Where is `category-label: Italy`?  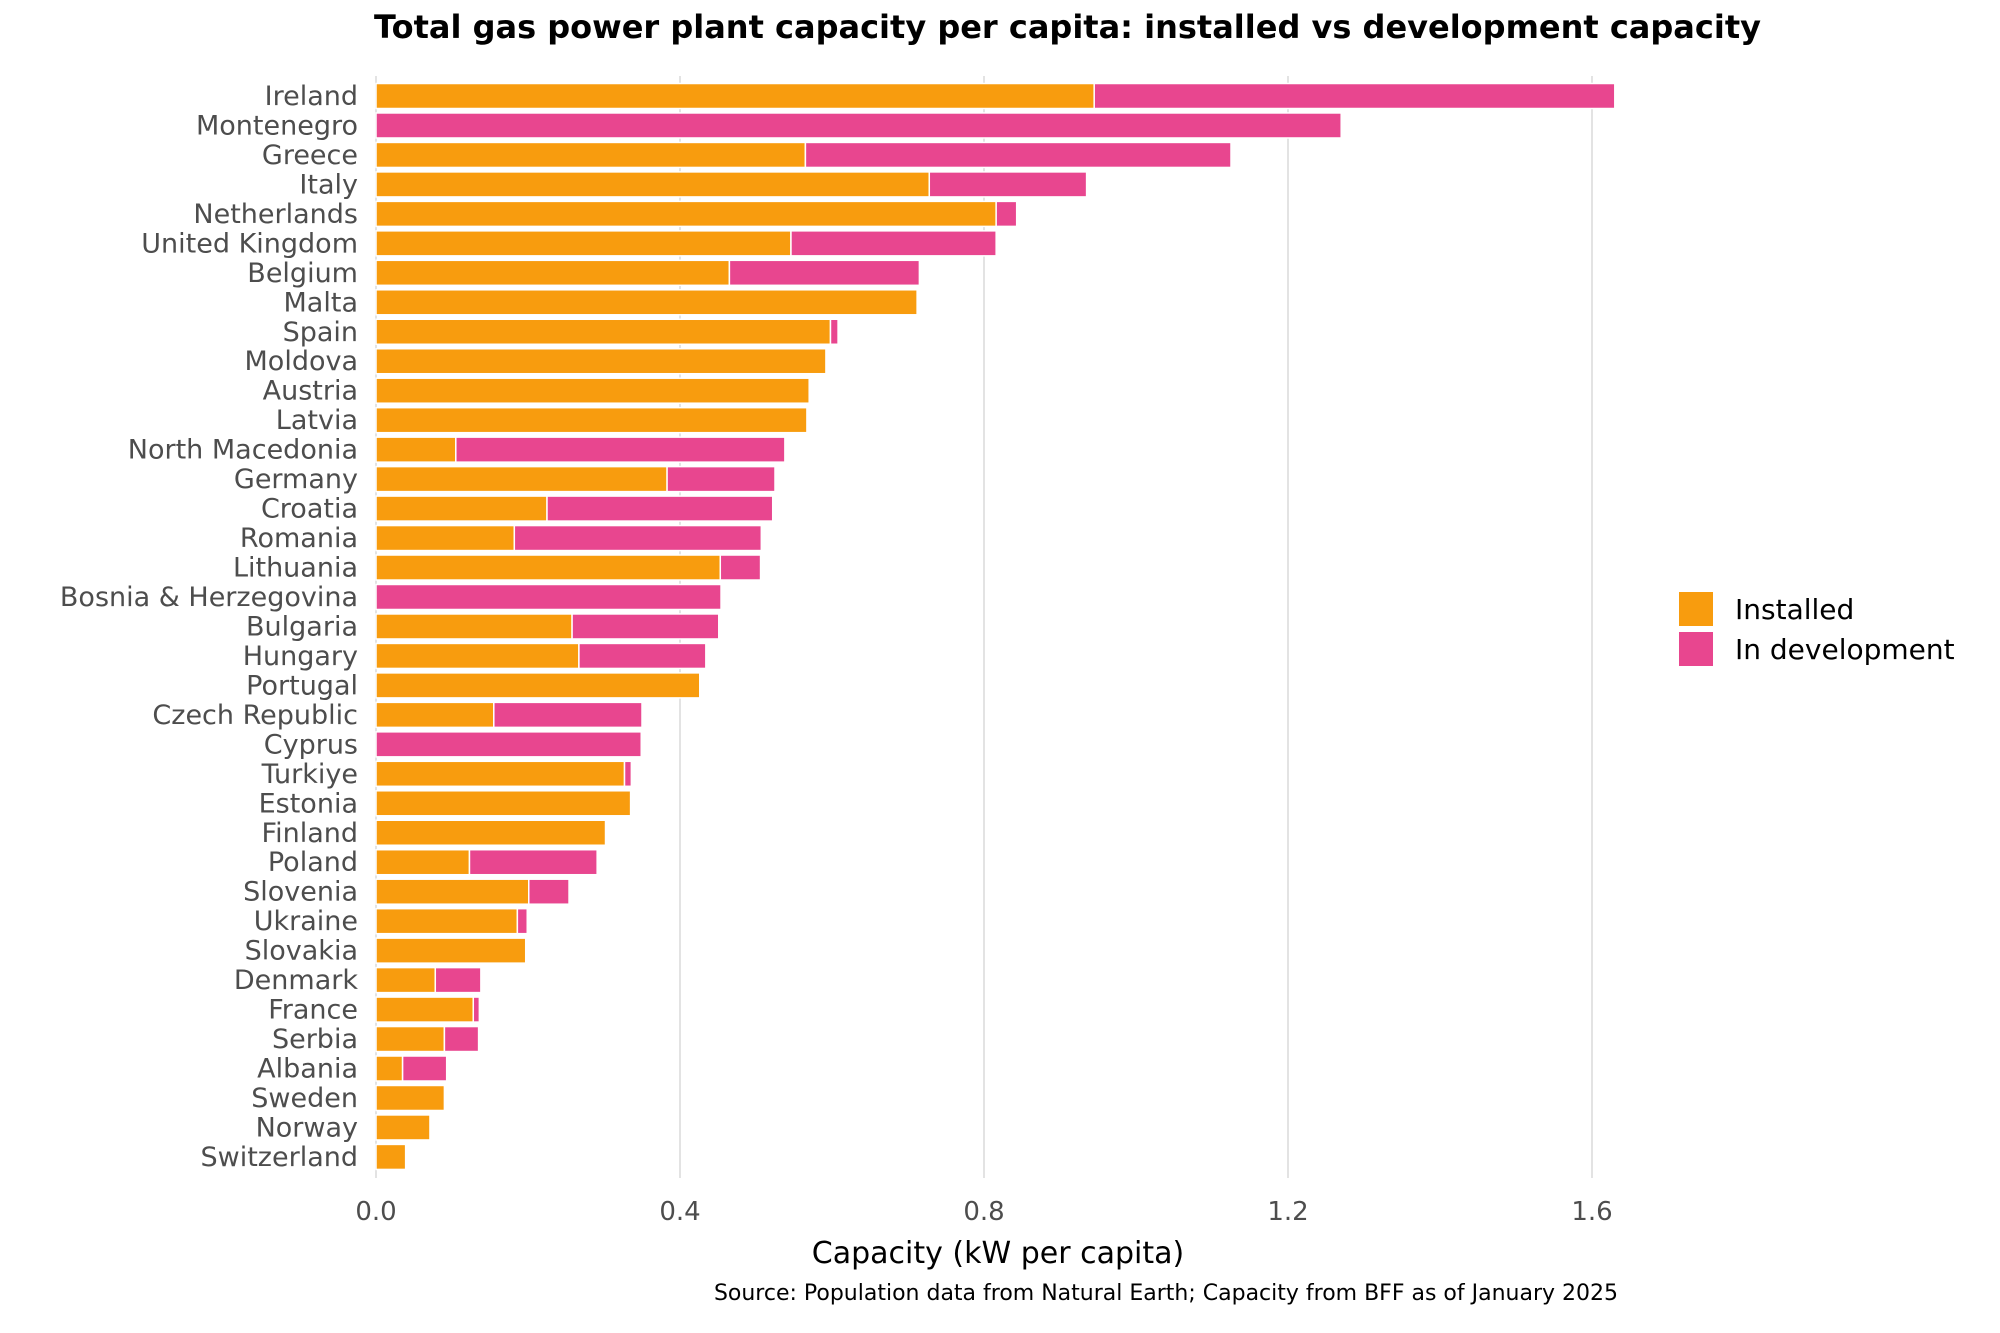 category-label: Italy is located at coordinates (328, 184).